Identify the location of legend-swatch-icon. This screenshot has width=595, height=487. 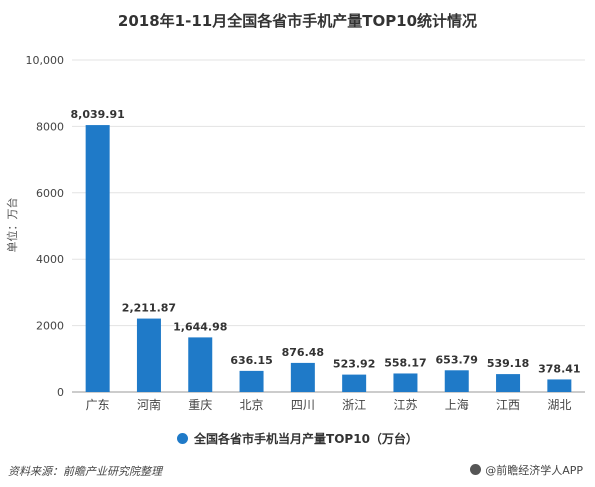
(183, 438).